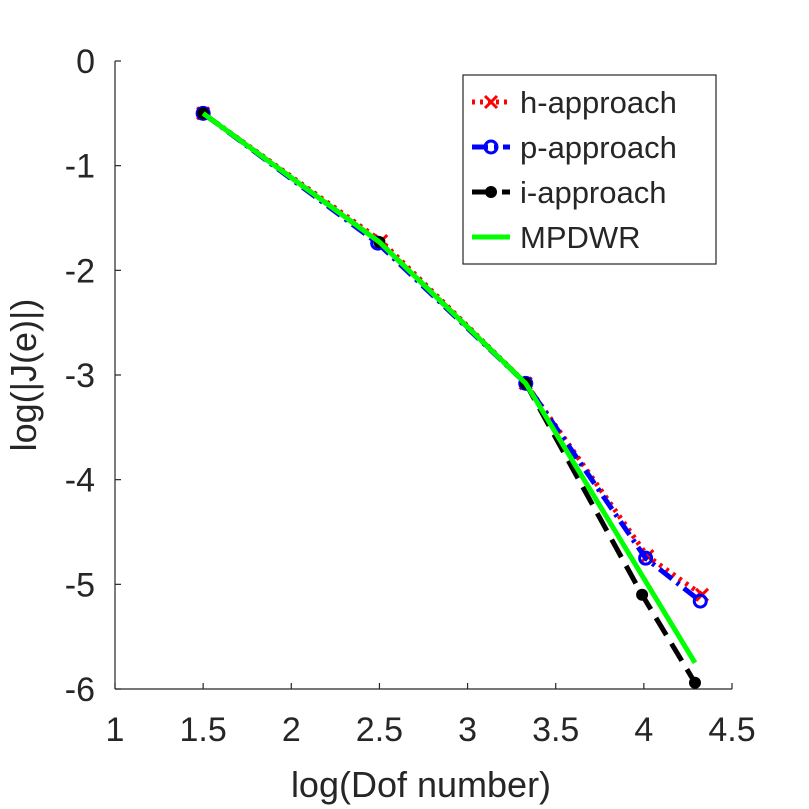  I want to click on legend-label: MPDWR, so click(580, 237).